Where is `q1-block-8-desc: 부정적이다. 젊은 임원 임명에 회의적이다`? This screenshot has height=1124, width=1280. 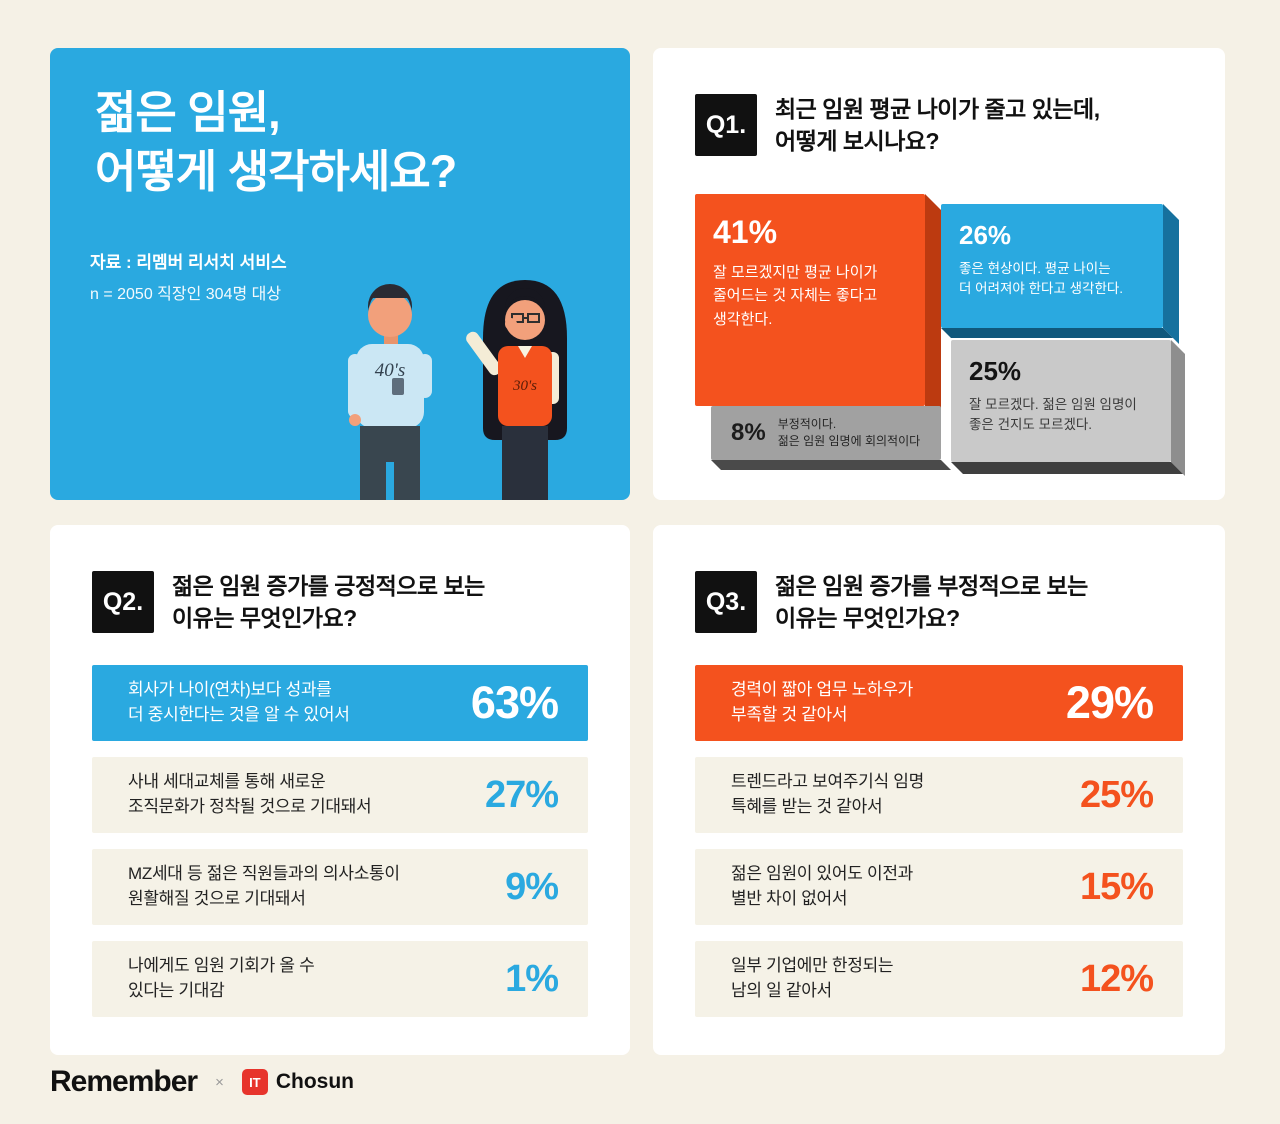 q1-block-8-desc: 부정적이다. 젊은 임원 임명에 회의적이다 is located at coordinates (849, 432).